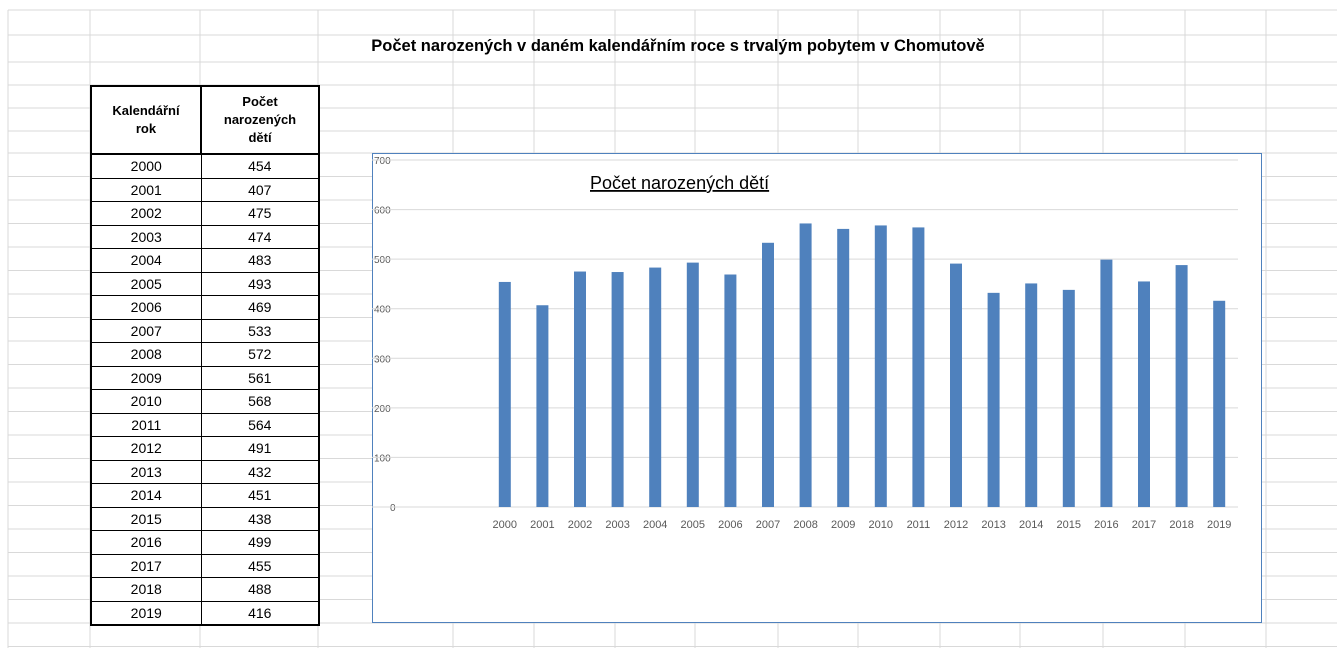 This screenshot has height=648, width=1337. What do you see at coordinates (382, 310) in the screenshot?
I see `y-tick-label: 400` at bounding box center [382, 310].